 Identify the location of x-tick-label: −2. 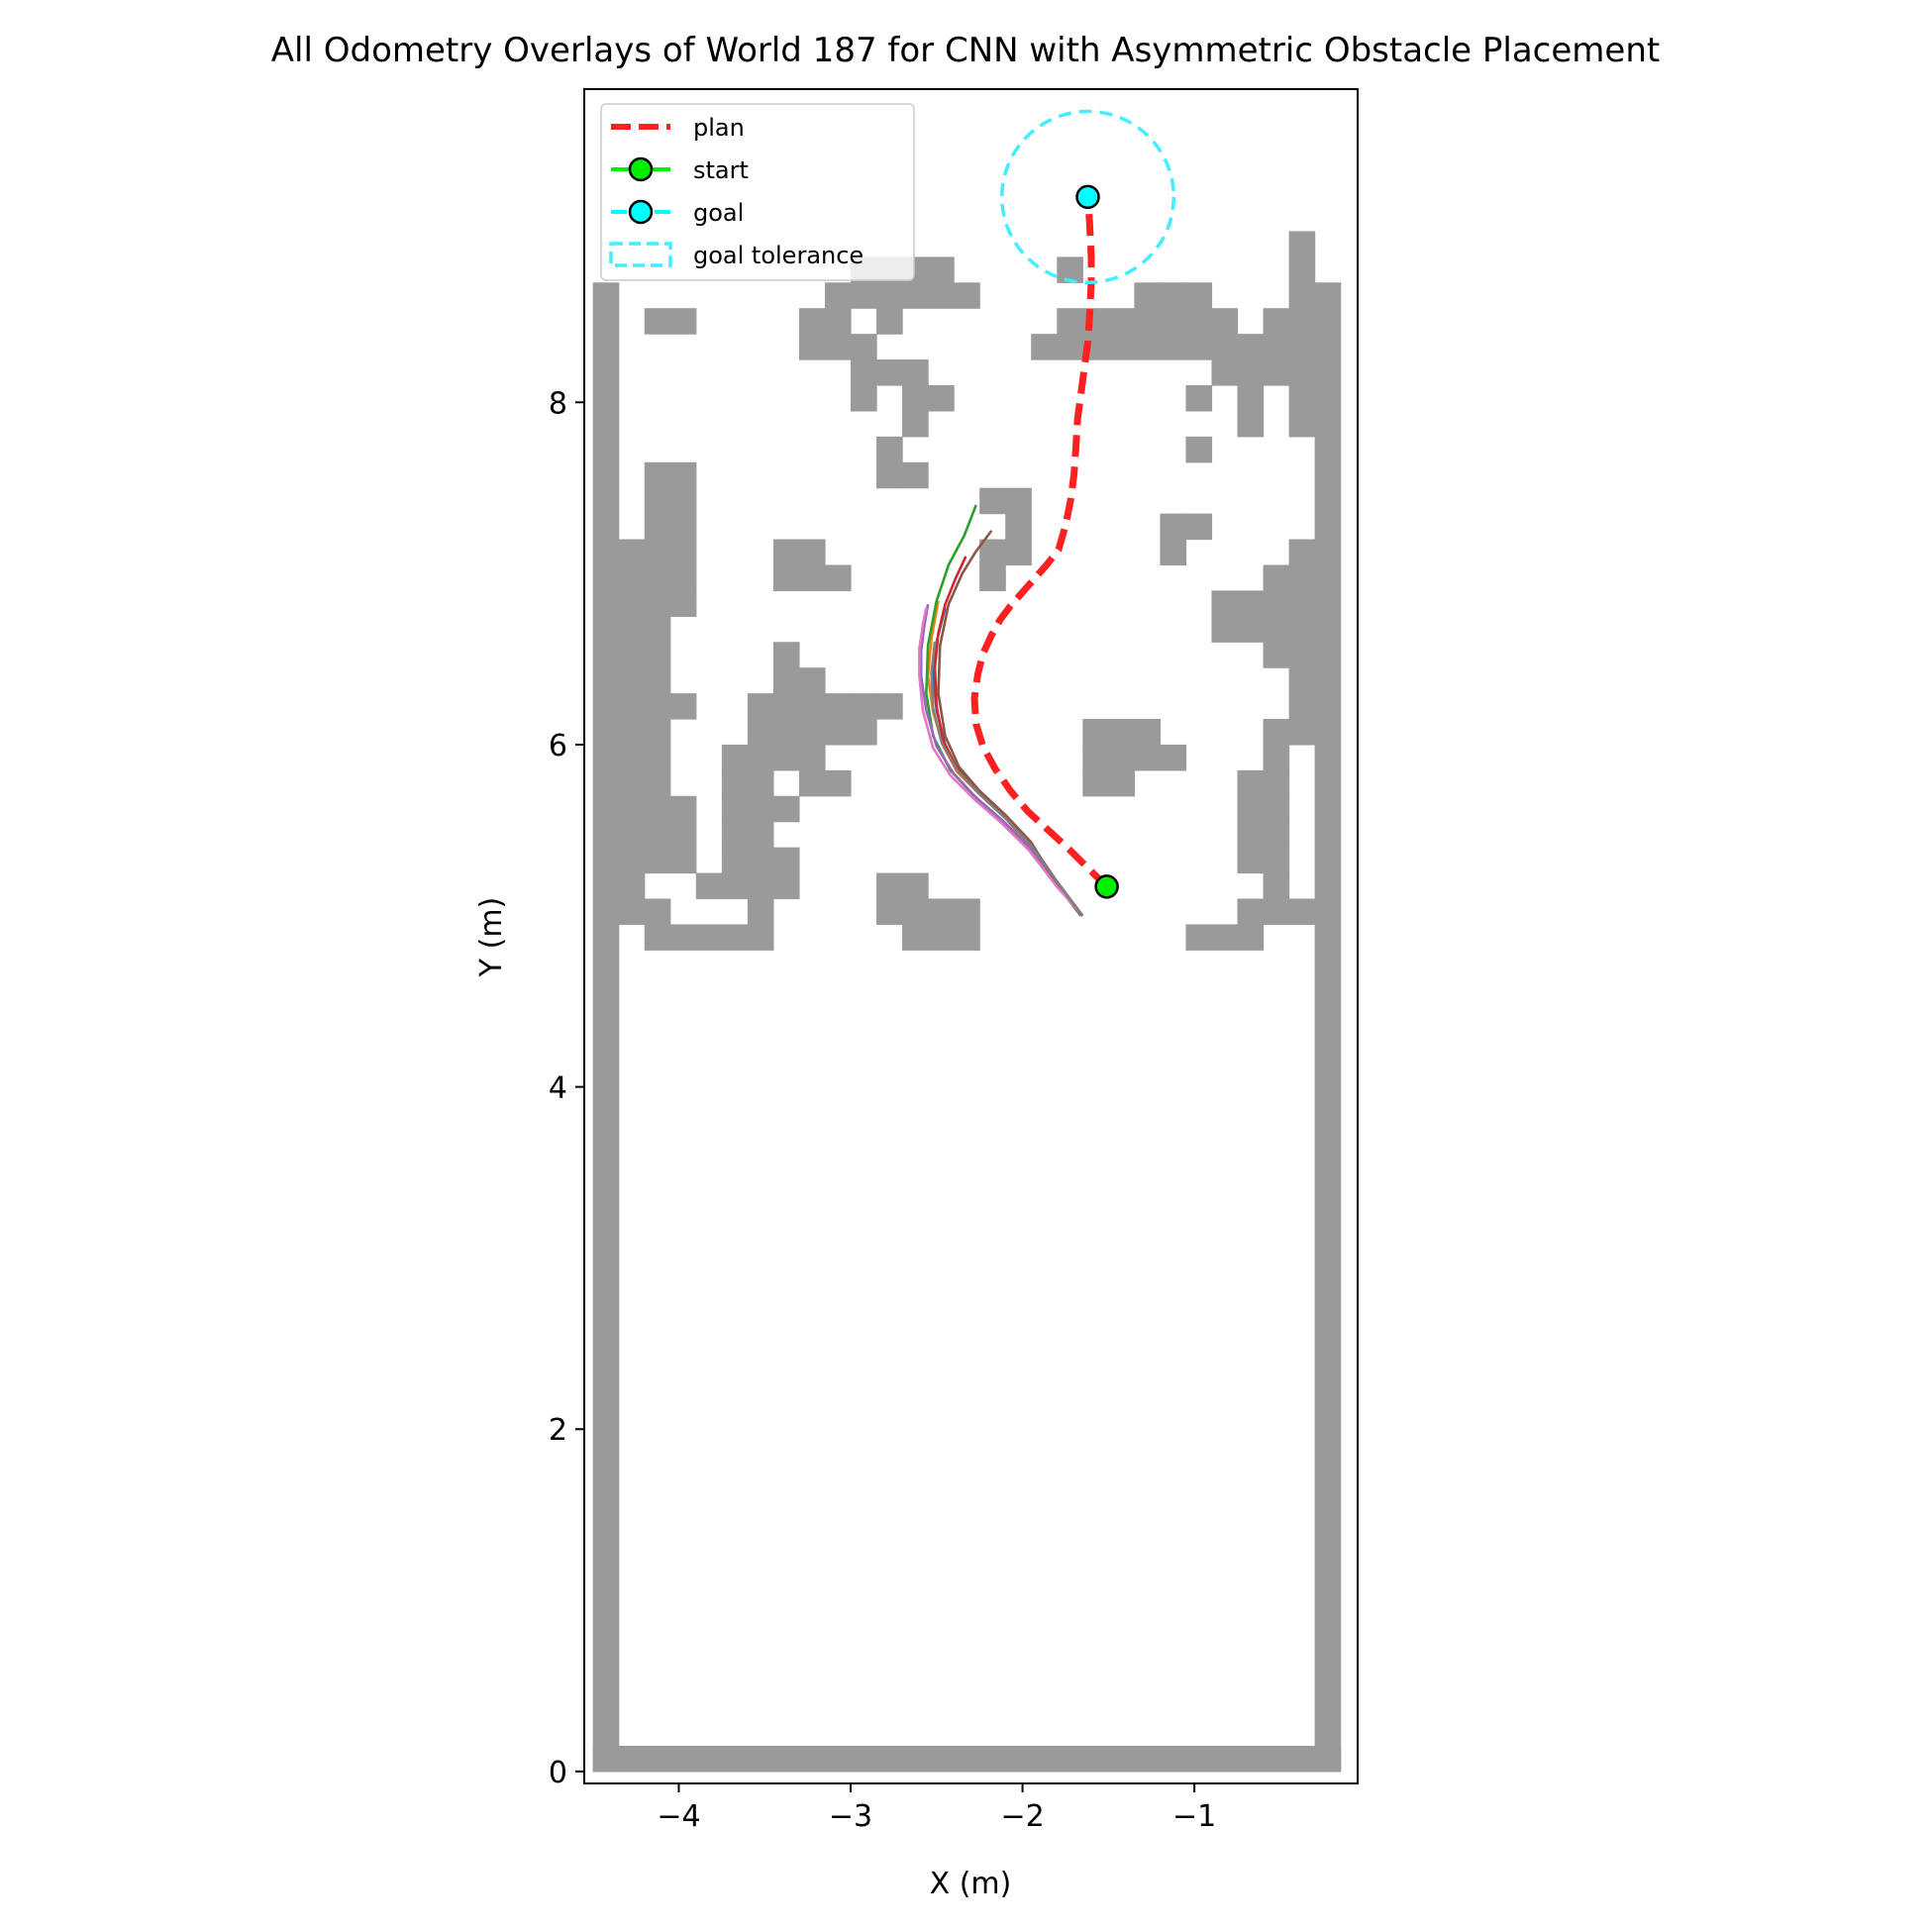
(1022, 1816).